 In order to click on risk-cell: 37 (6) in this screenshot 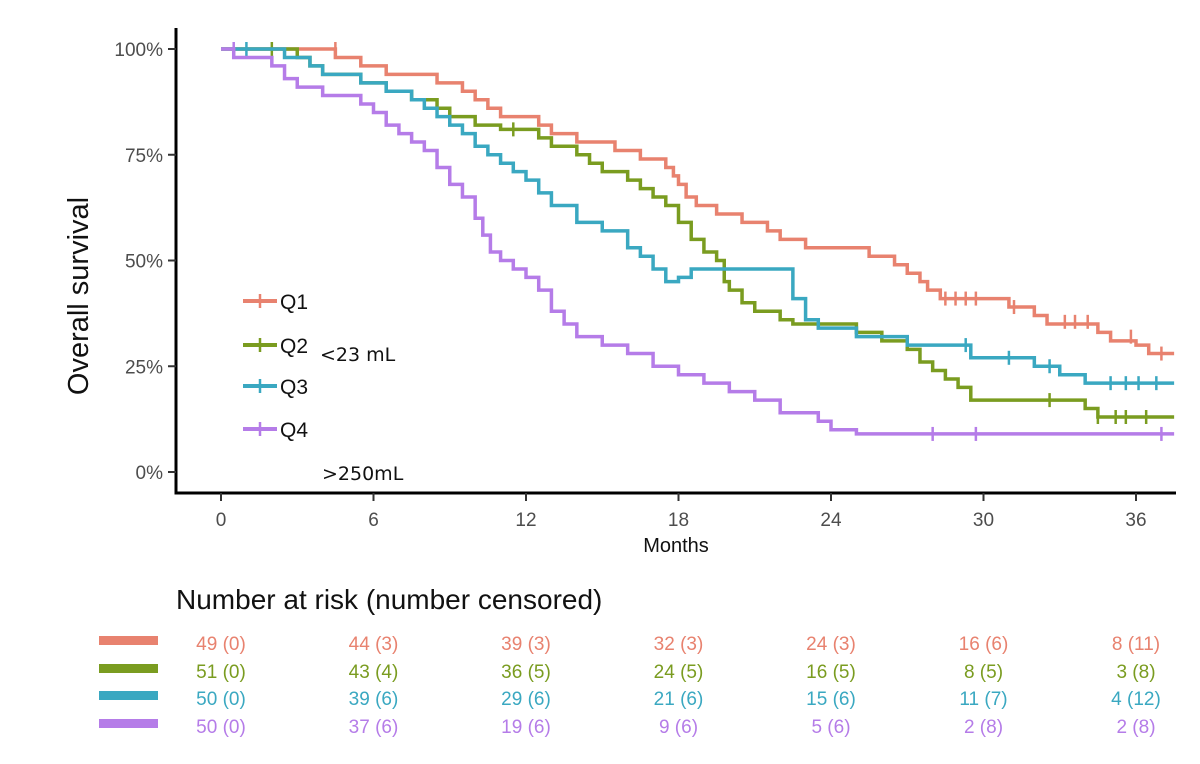, I will do `click(374, 727)`.